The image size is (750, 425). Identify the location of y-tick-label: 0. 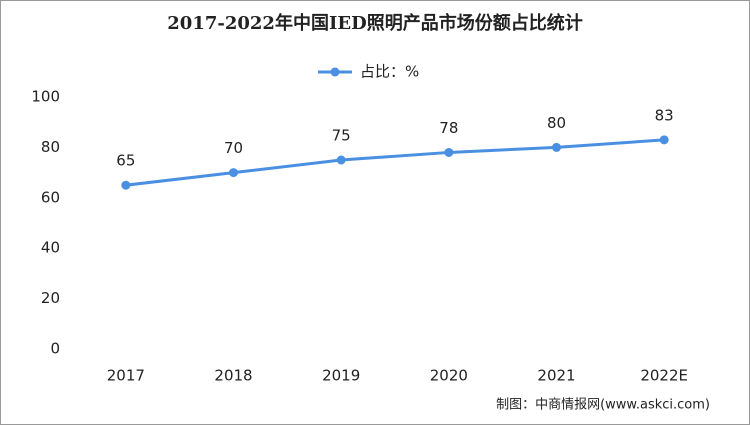
(55, 349).